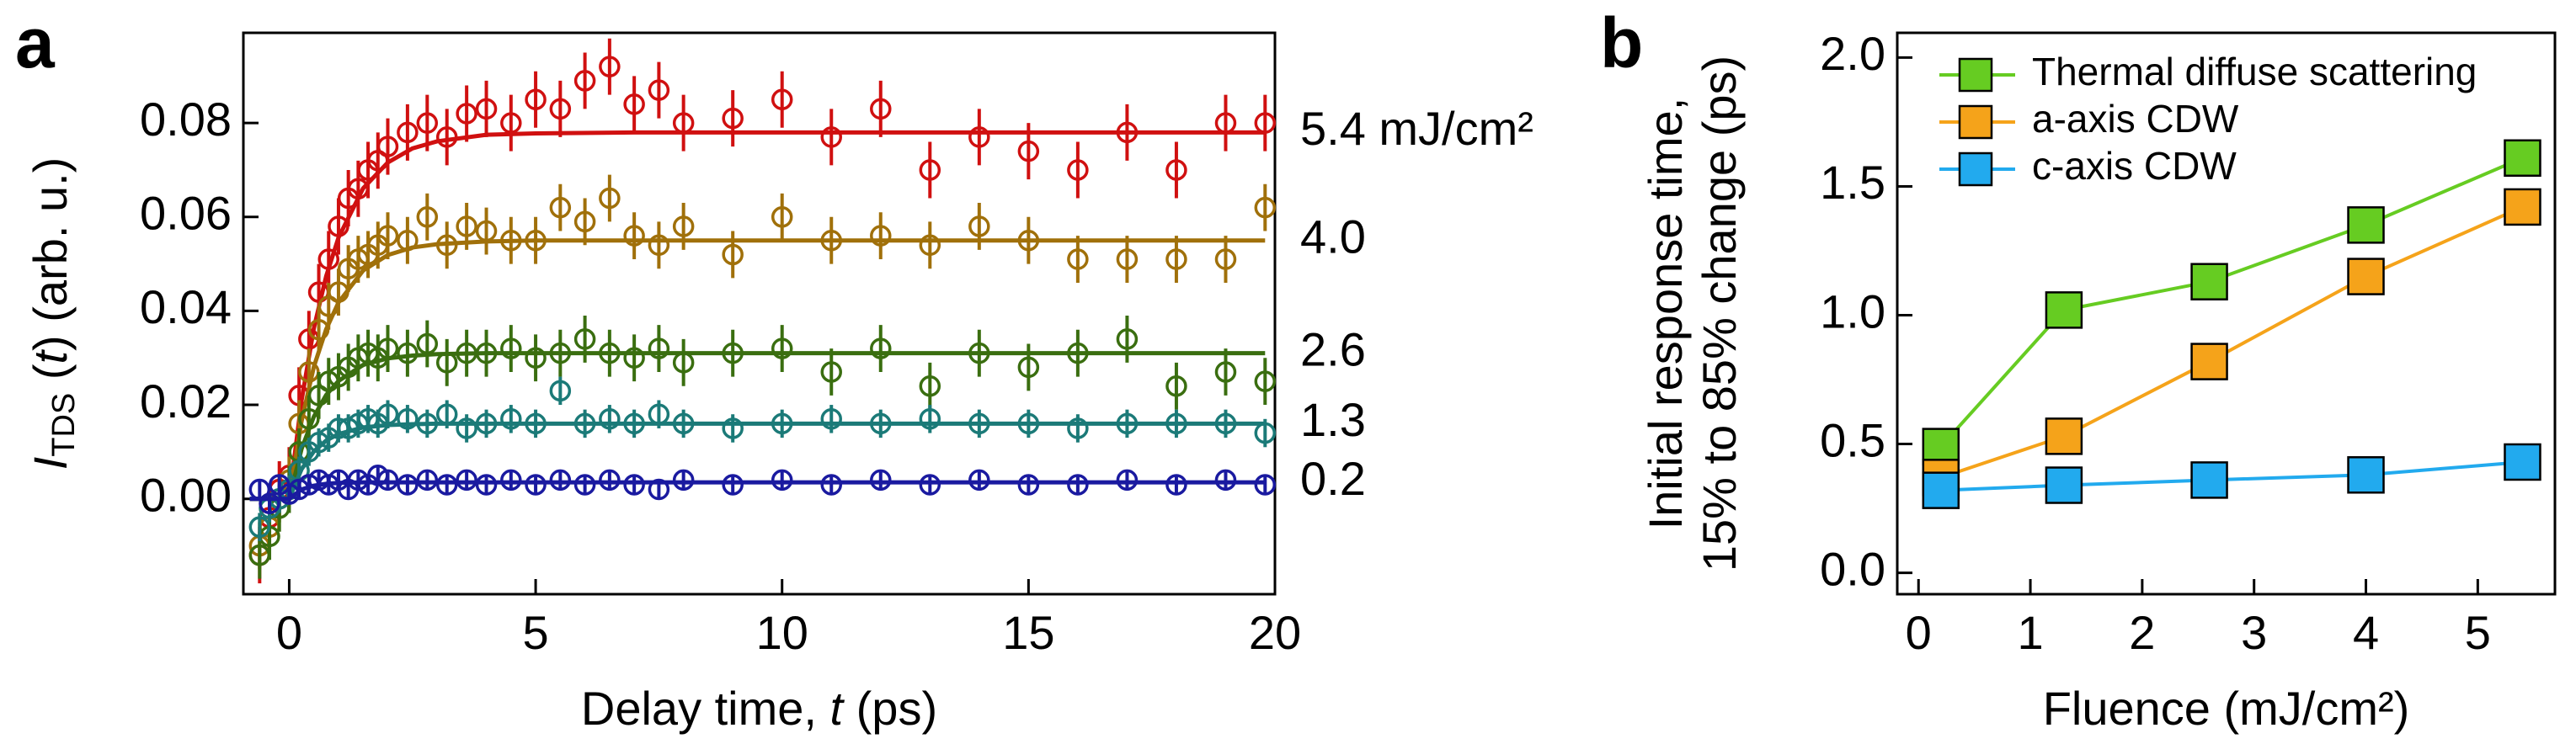  What do you see at coordinates (1333, 349) in the screenshot?
I see `series-label: 2.6` at bounding box center [1333, 349].